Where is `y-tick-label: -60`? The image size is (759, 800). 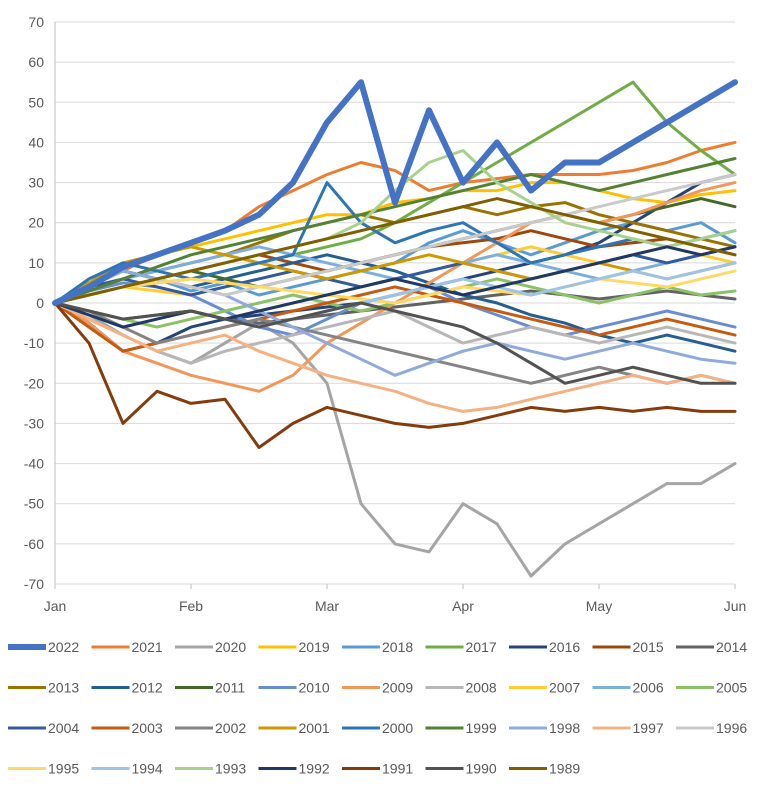 y-tick-label: -60 is located at coordinates (34, 544).